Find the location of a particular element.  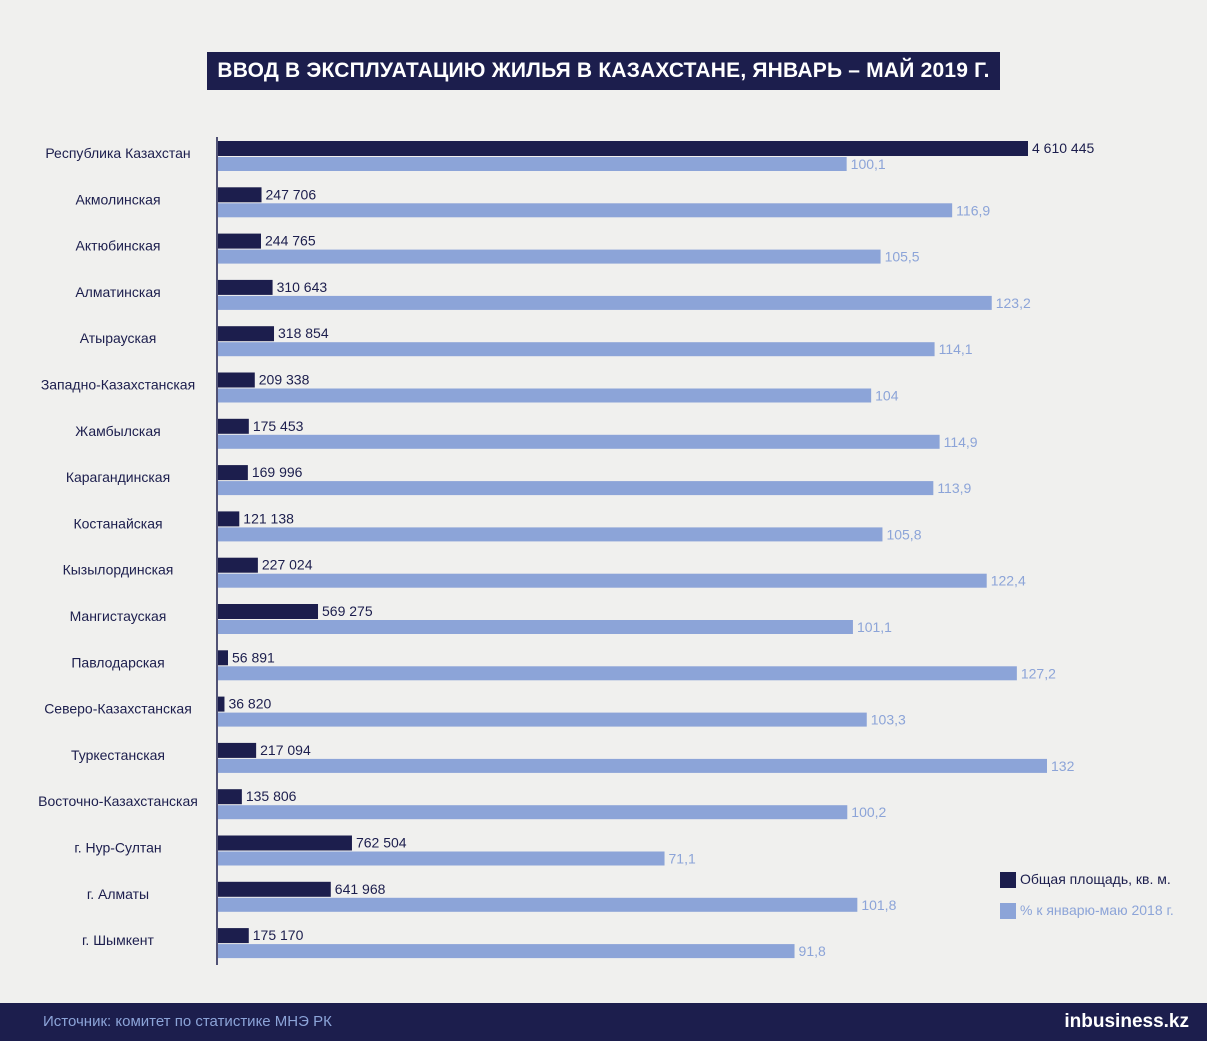

category-label: Карагандинская is located at coordinates (118, 477).